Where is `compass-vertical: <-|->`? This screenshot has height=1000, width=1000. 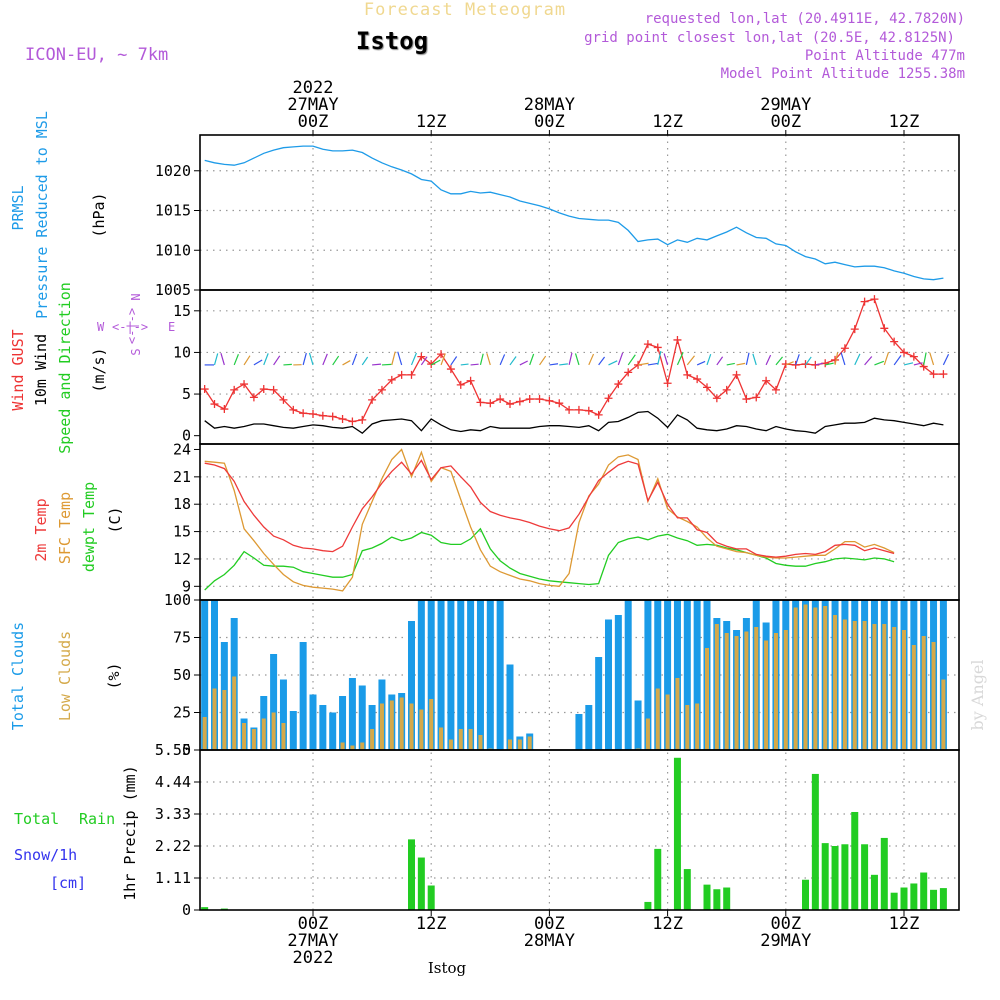 compass-vertical: <-|-> is located at coordinates (132, 326).